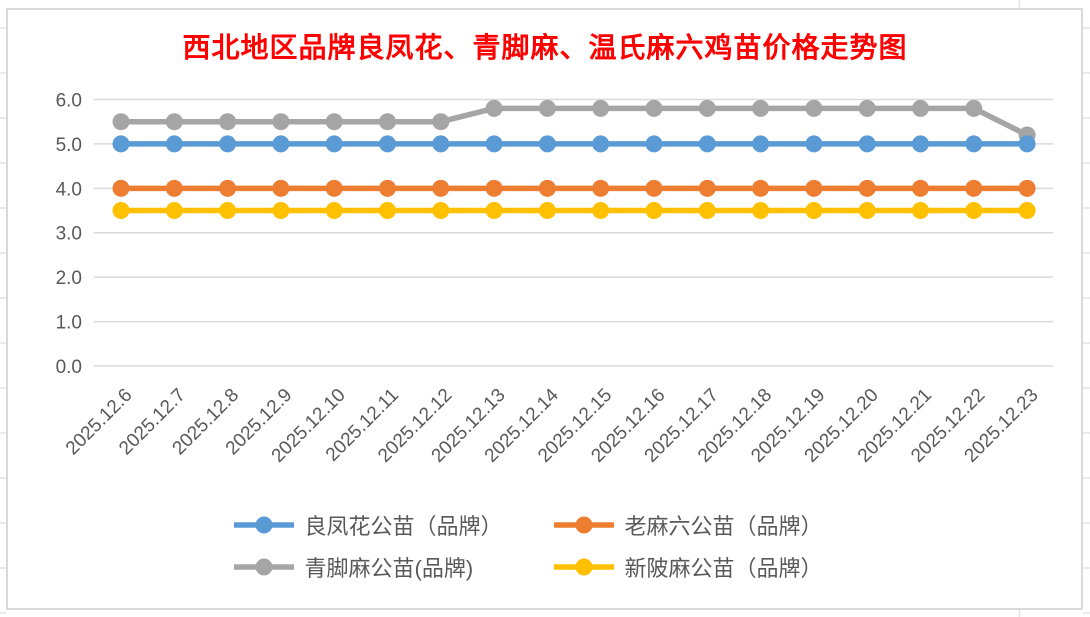 This screenshot has height=617, width=1090. What do you see at coordinates (69, 234) in the screenshot?
I see `y-tick-label: 3.0` at bounding box center [69, 234].